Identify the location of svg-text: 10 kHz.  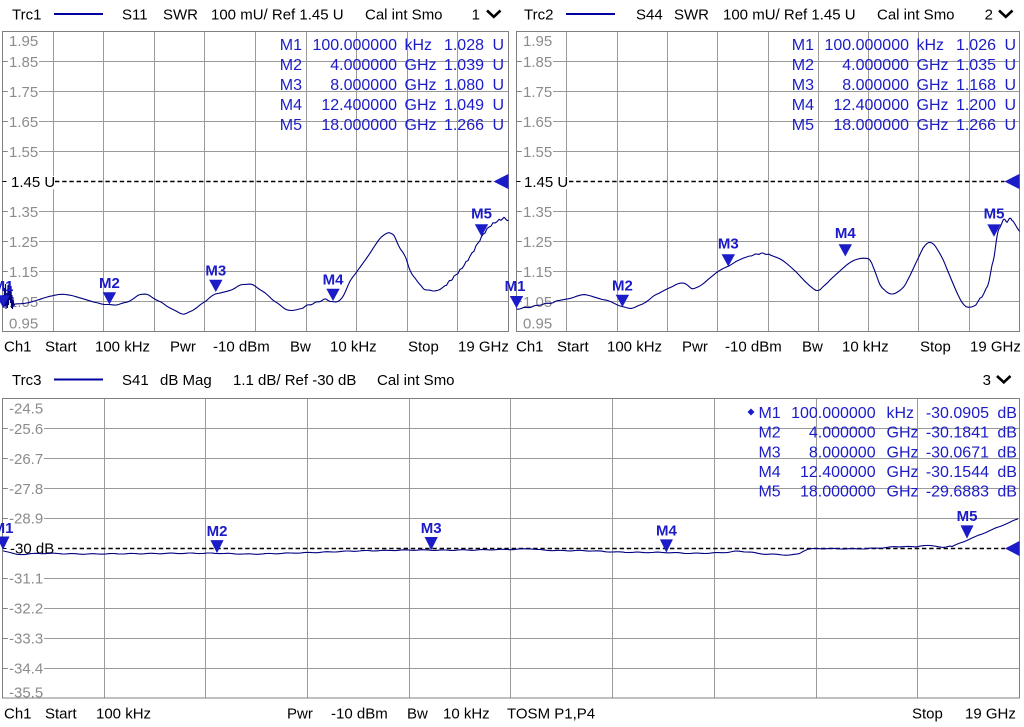
(353, 347).